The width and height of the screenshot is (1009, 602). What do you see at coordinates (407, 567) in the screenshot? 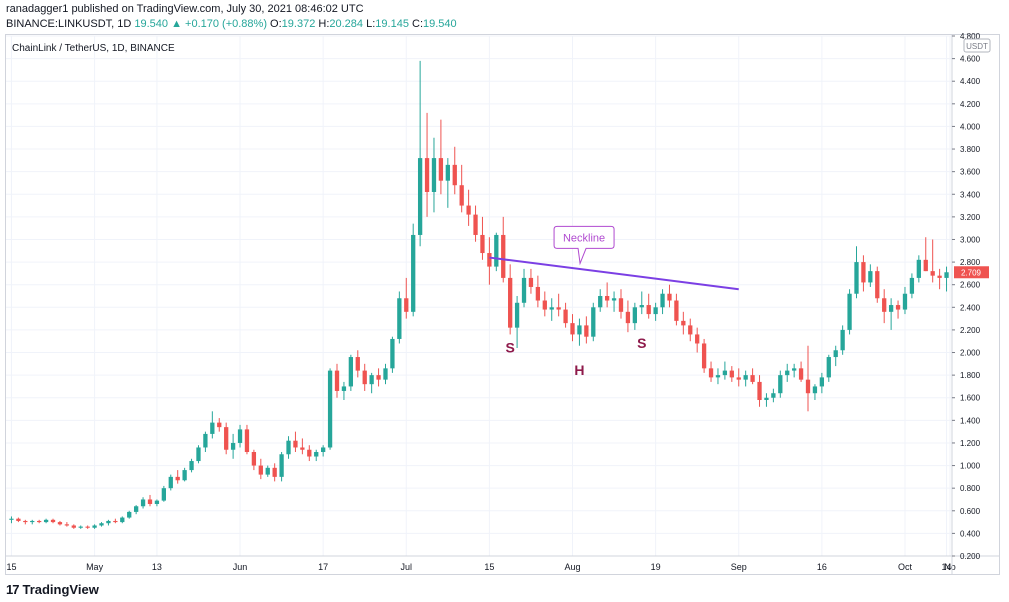
I see `x-tick-label: Jul` at bounding box center [407, 567].